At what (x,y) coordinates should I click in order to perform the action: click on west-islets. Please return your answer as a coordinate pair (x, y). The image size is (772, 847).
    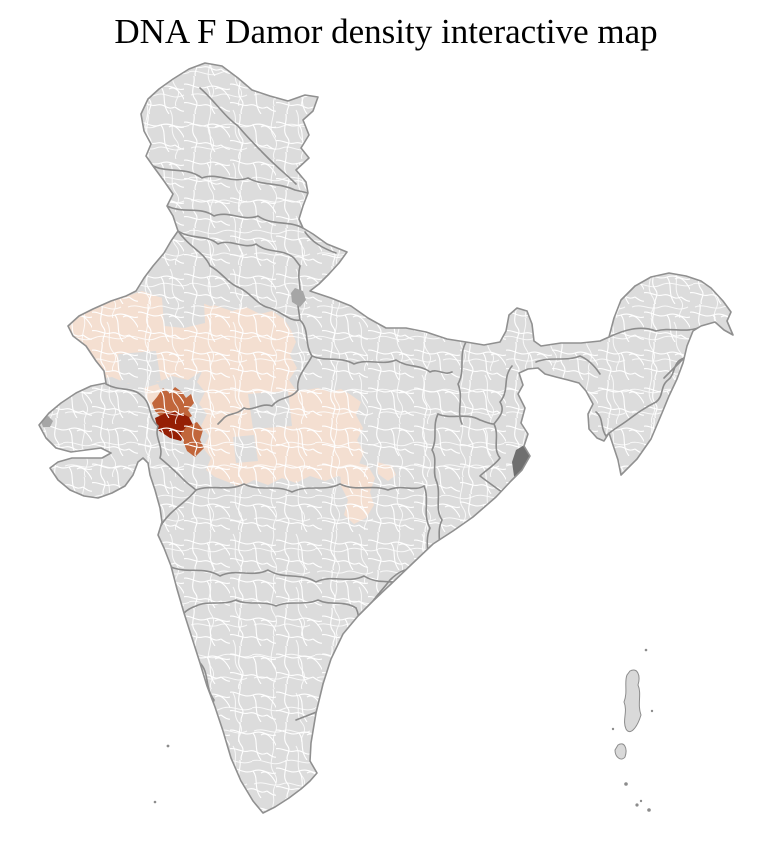
    Looking at the image, I should click on (161, 774).